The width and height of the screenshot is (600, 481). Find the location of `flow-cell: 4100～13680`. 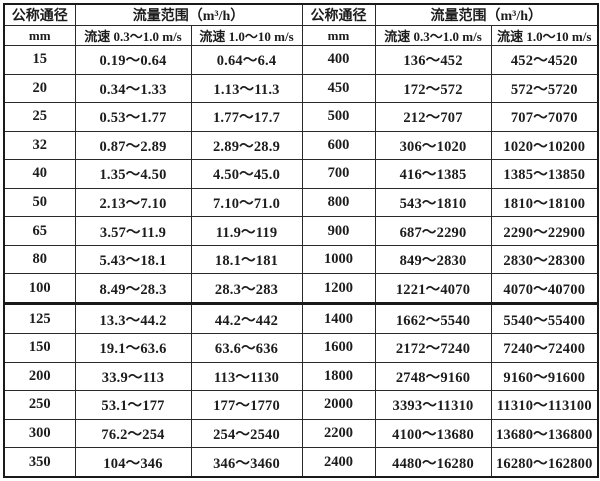

flow-cell: 4100～13680 is located at coordinates (433, 433).